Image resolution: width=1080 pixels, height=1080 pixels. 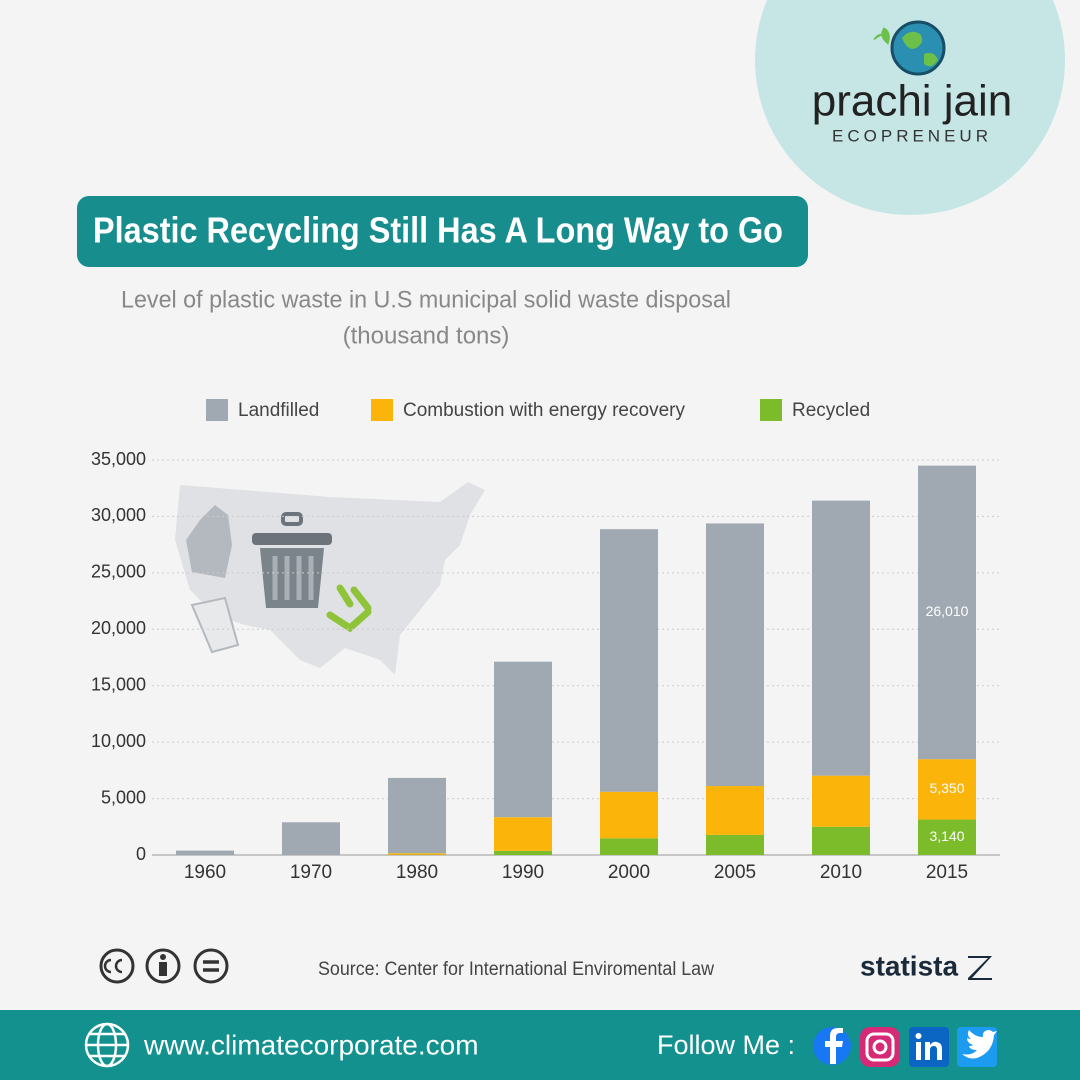 I want to click on recycle-icon, so click(x=349, y=608).